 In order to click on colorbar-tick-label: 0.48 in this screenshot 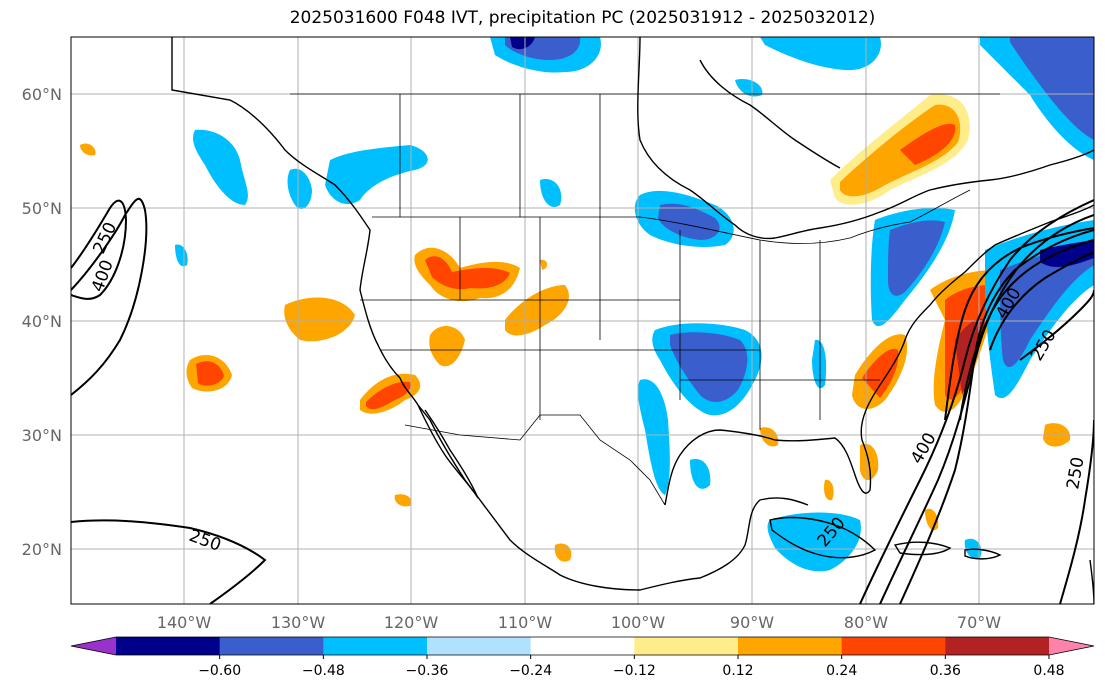, I will do `click(1048, 671)`.